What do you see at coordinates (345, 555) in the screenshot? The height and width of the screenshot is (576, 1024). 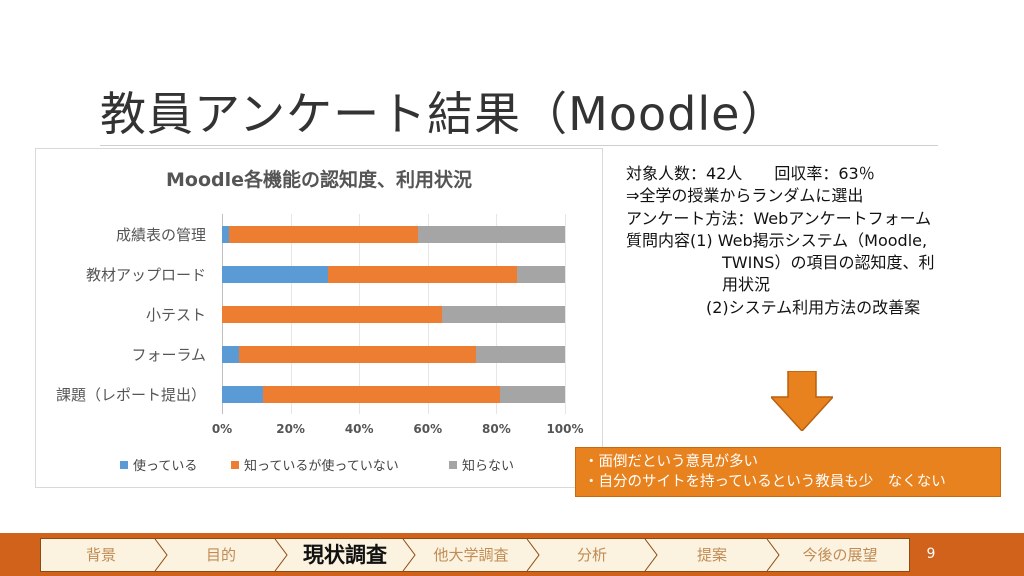 I see `nav-item-current-survey: 現状調査` at bounding box center [345, 555].